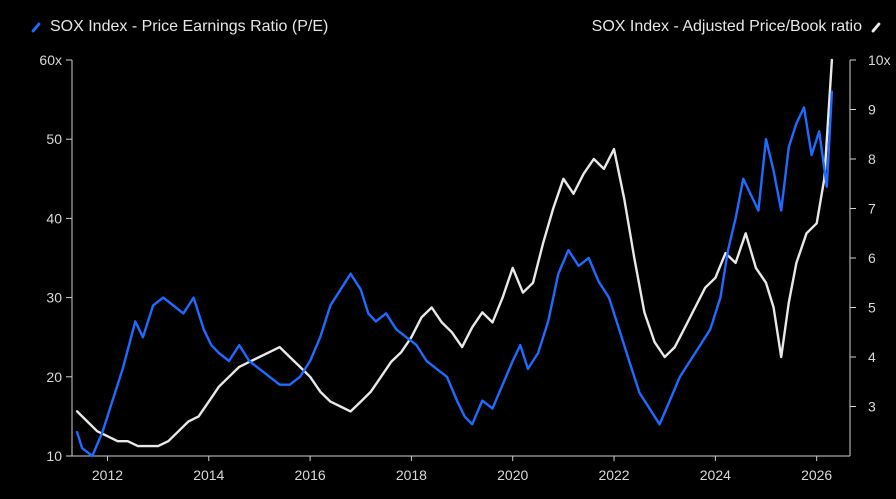  I want to click on x-tick-label: 2022, so click(613, 475).